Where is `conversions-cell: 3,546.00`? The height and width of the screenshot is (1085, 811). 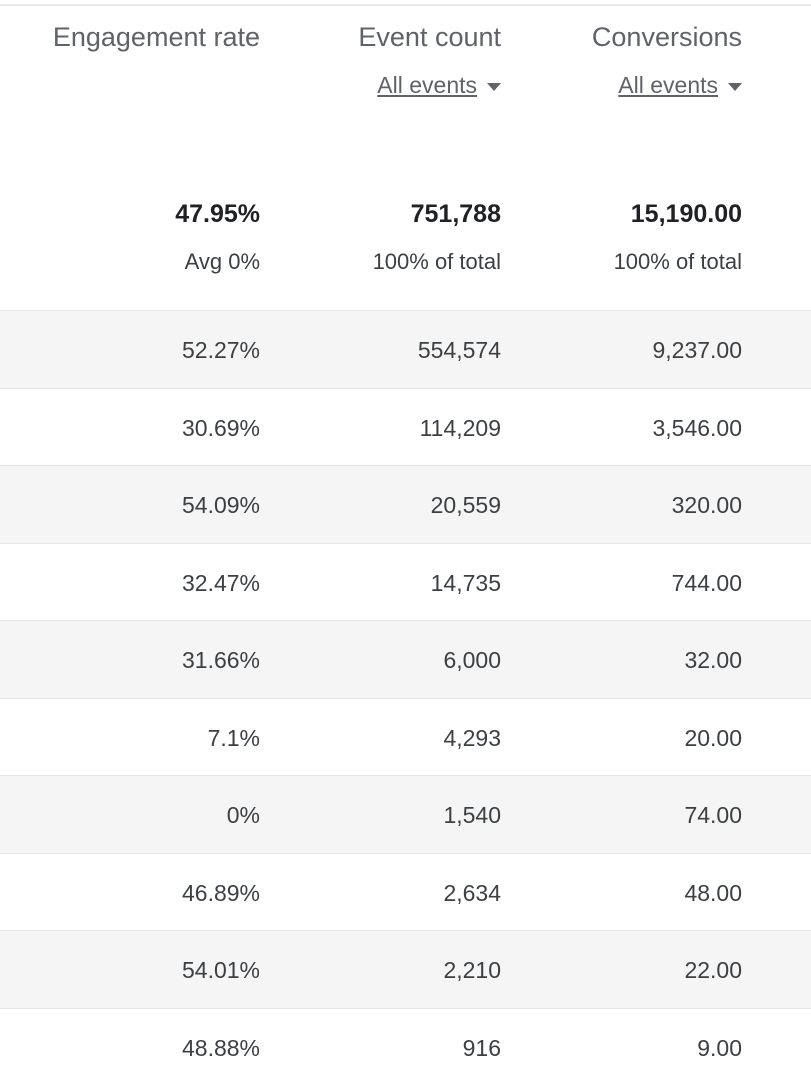
conversions-cell: 3,546.00 is located at coordinates (697, 428).